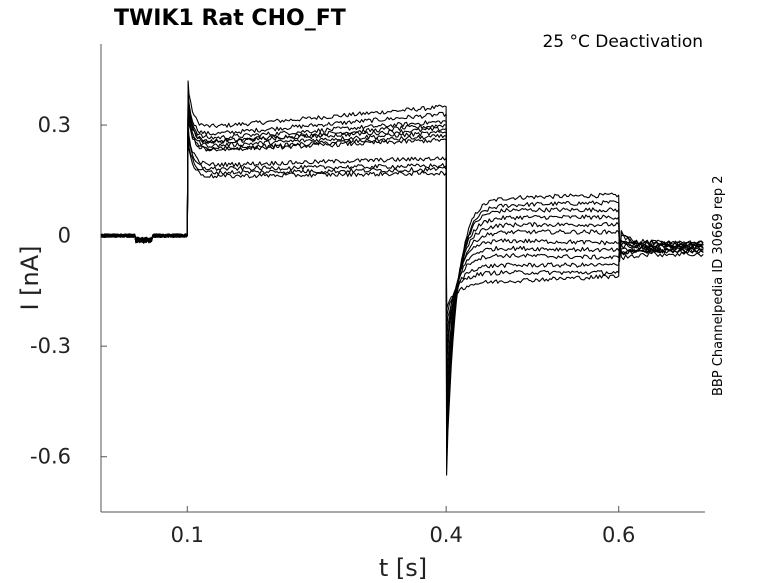 The height and width of the screenshot is (583, 778). I want to click on chart-subtitle: 25 °C Deactivation, so click(622, 42).